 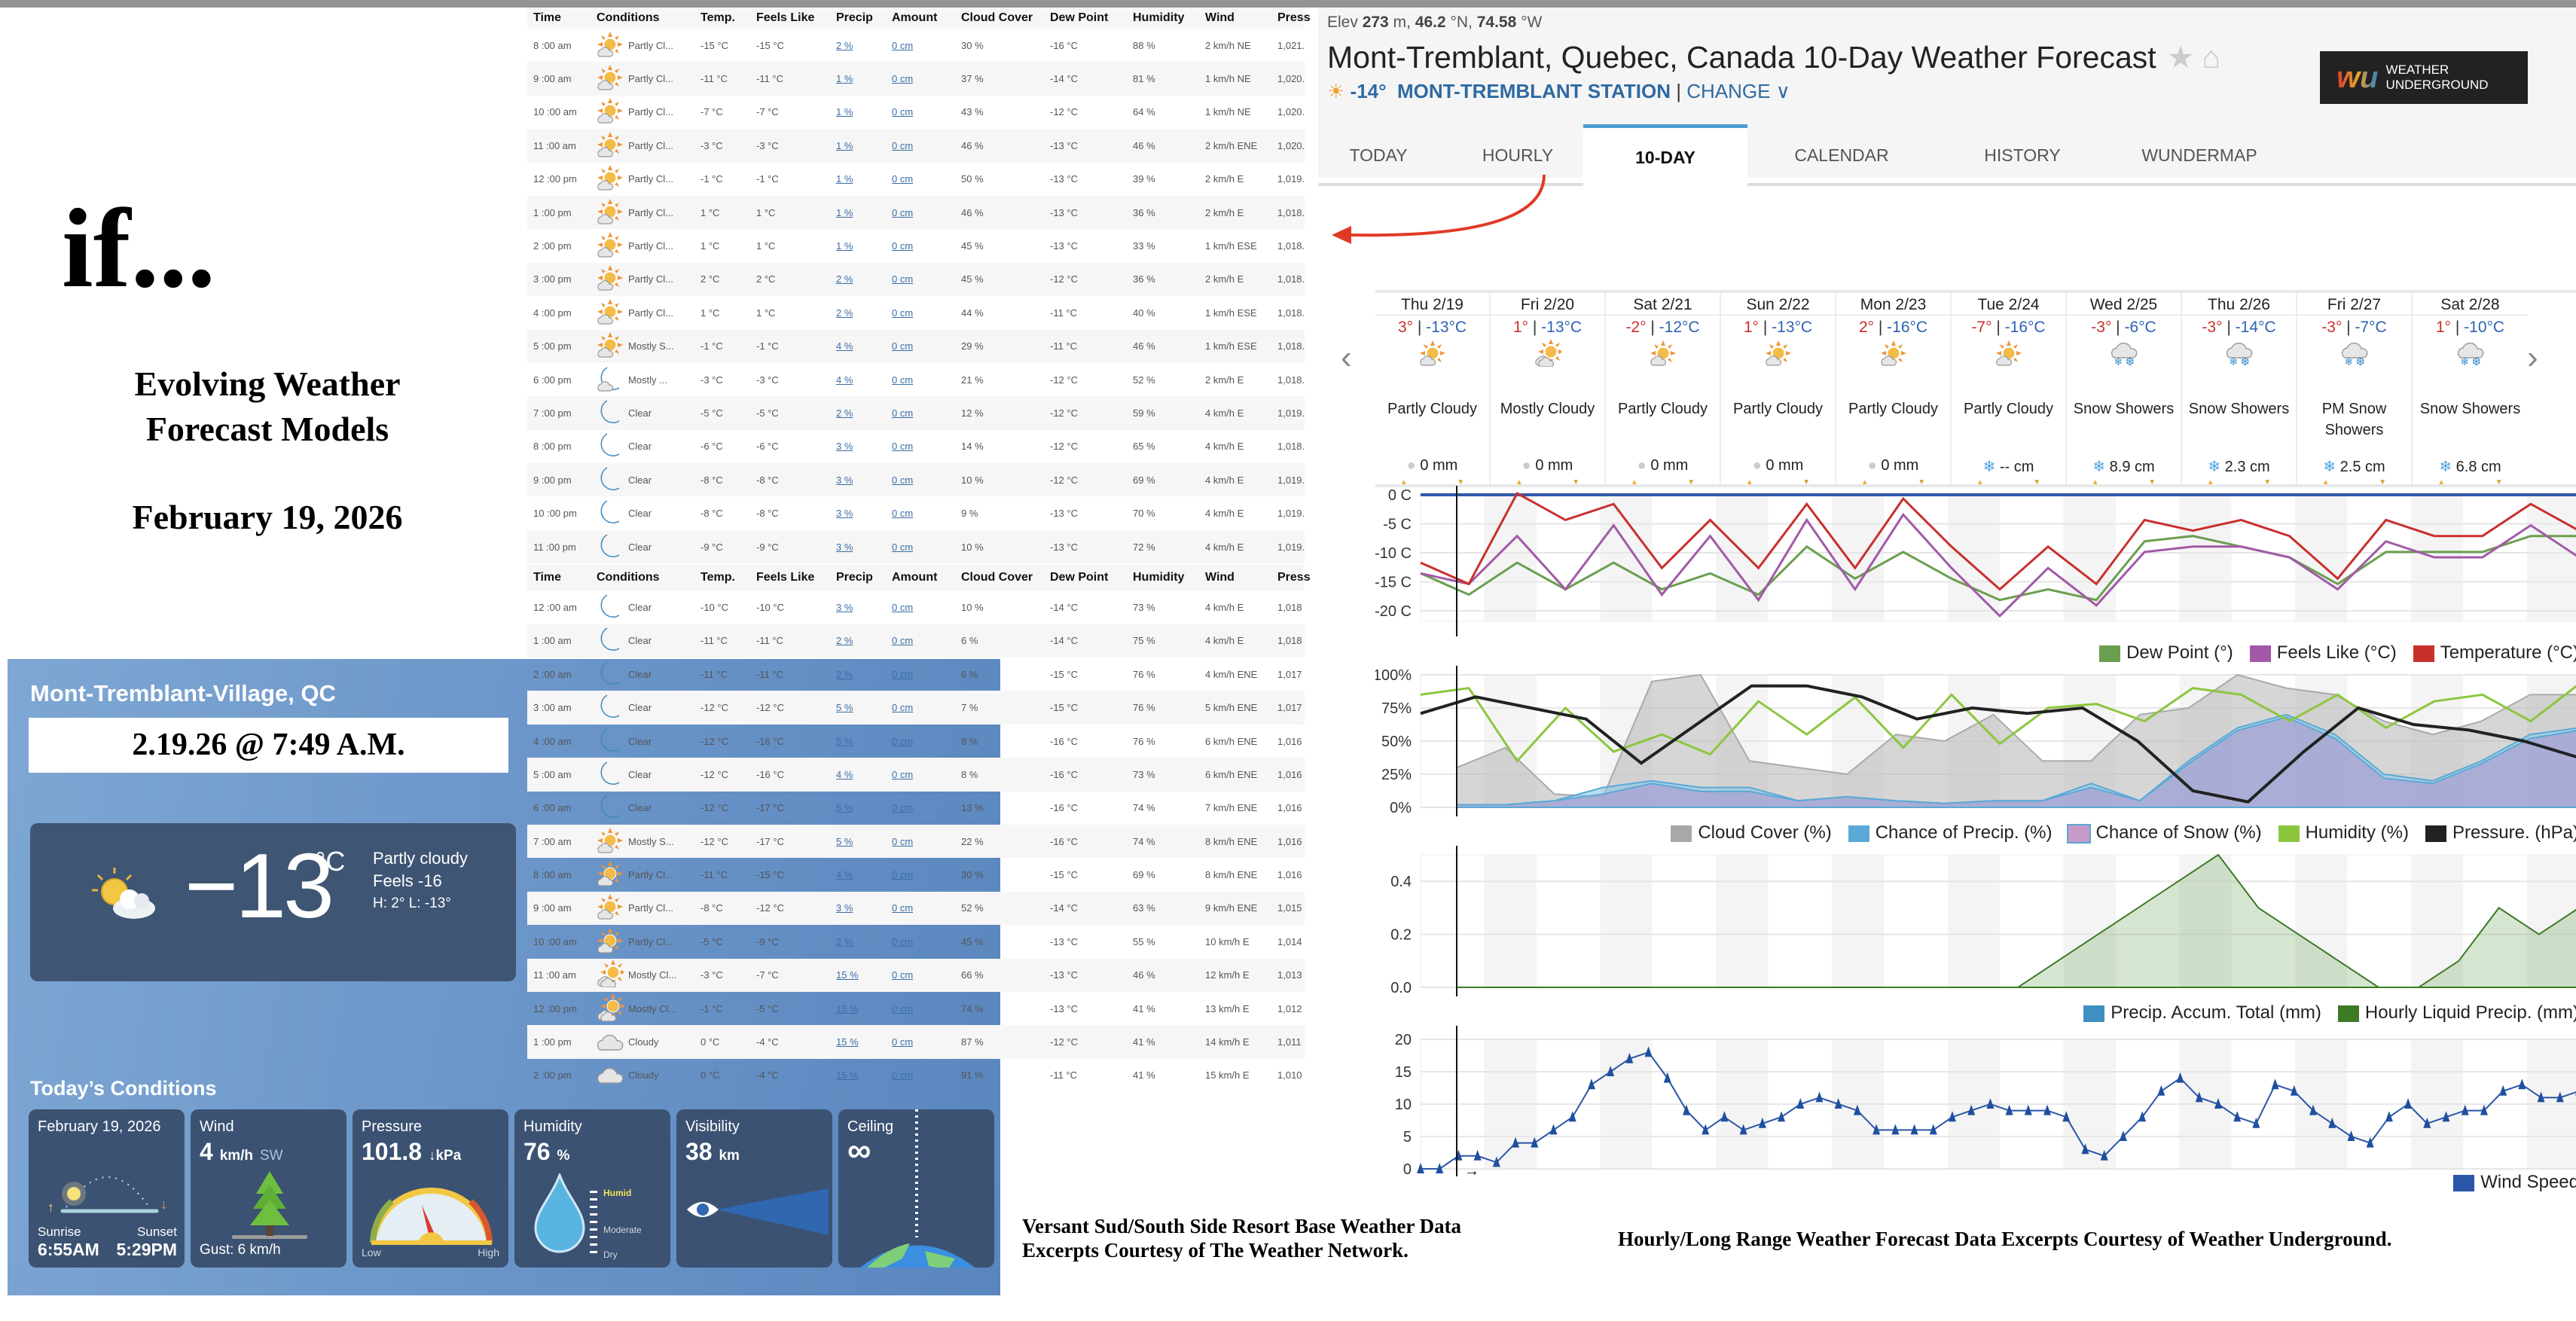 I want to click on station-name: MONT-TREMBLANT STATION, so click(x=1534, y=91).